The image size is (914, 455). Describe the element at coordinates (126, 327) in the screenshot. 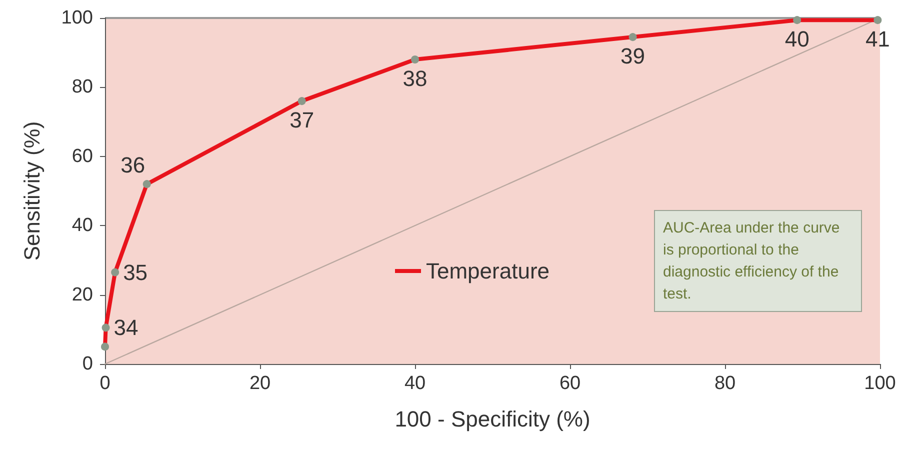

I see `annotation: 34` at that location.